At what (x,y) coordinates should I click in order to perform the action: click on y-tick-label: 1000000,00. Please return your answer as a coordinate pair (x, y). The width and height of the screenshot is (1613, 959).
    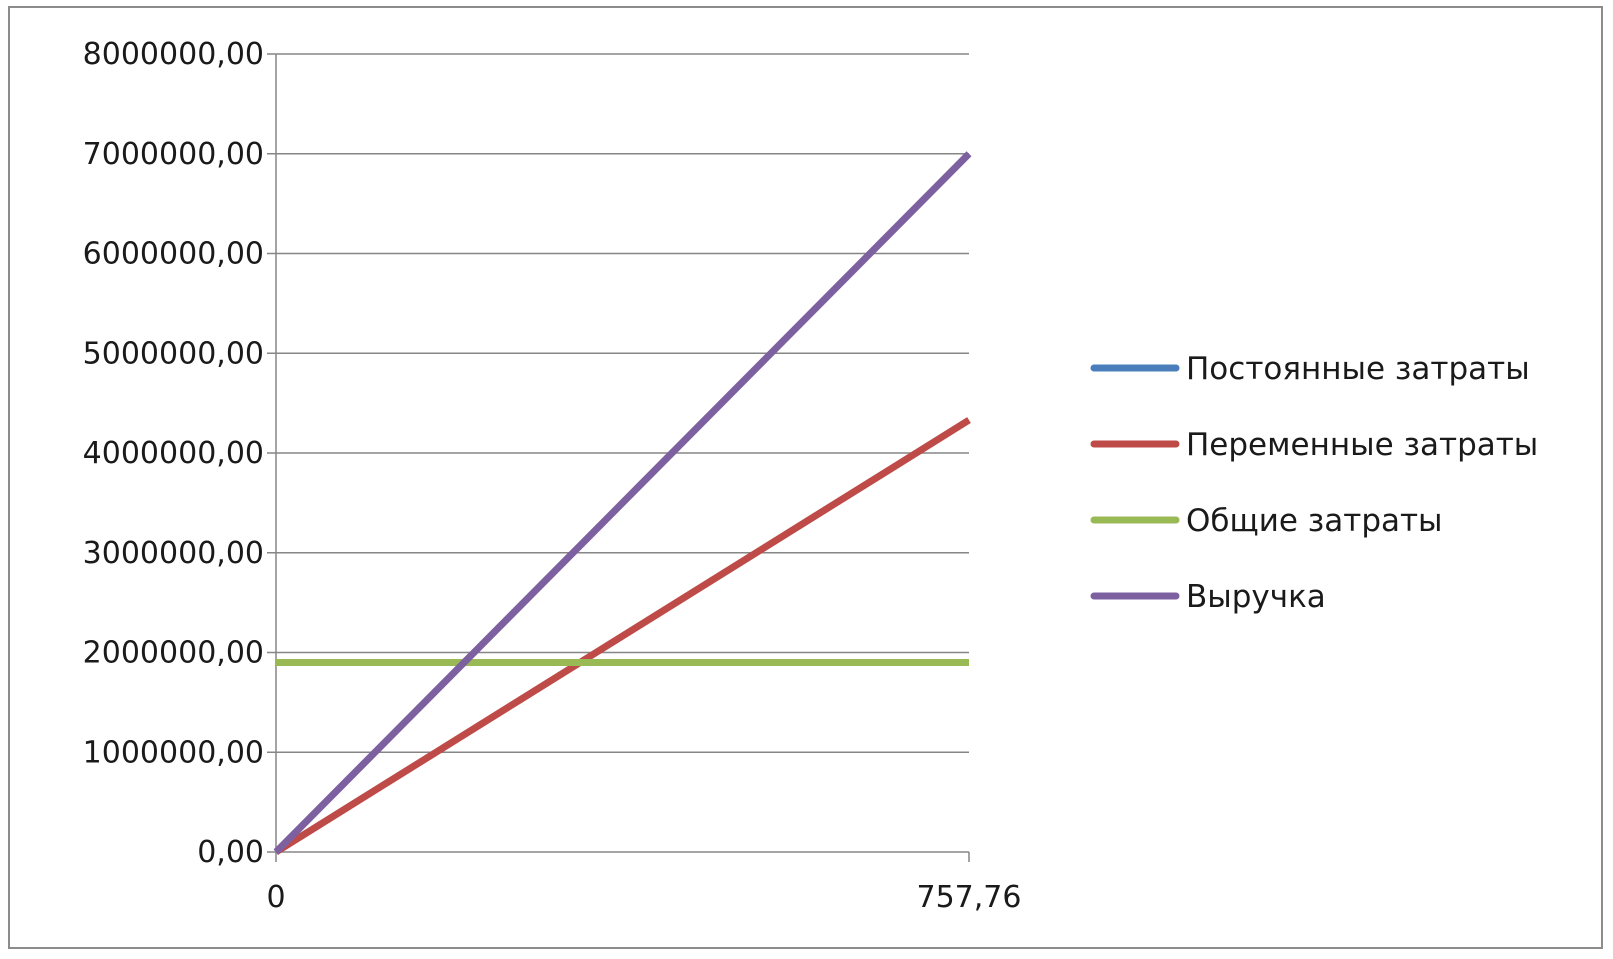
    Looking at the image, I should click on (173, 752).